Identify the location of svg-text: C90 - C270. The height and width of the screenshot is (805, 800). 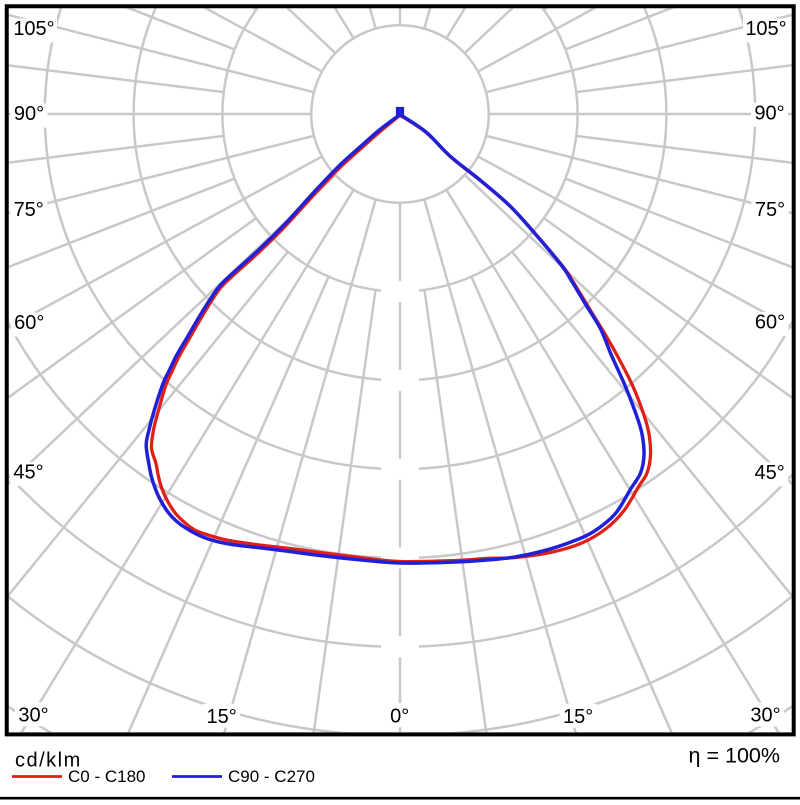
(271, 776).